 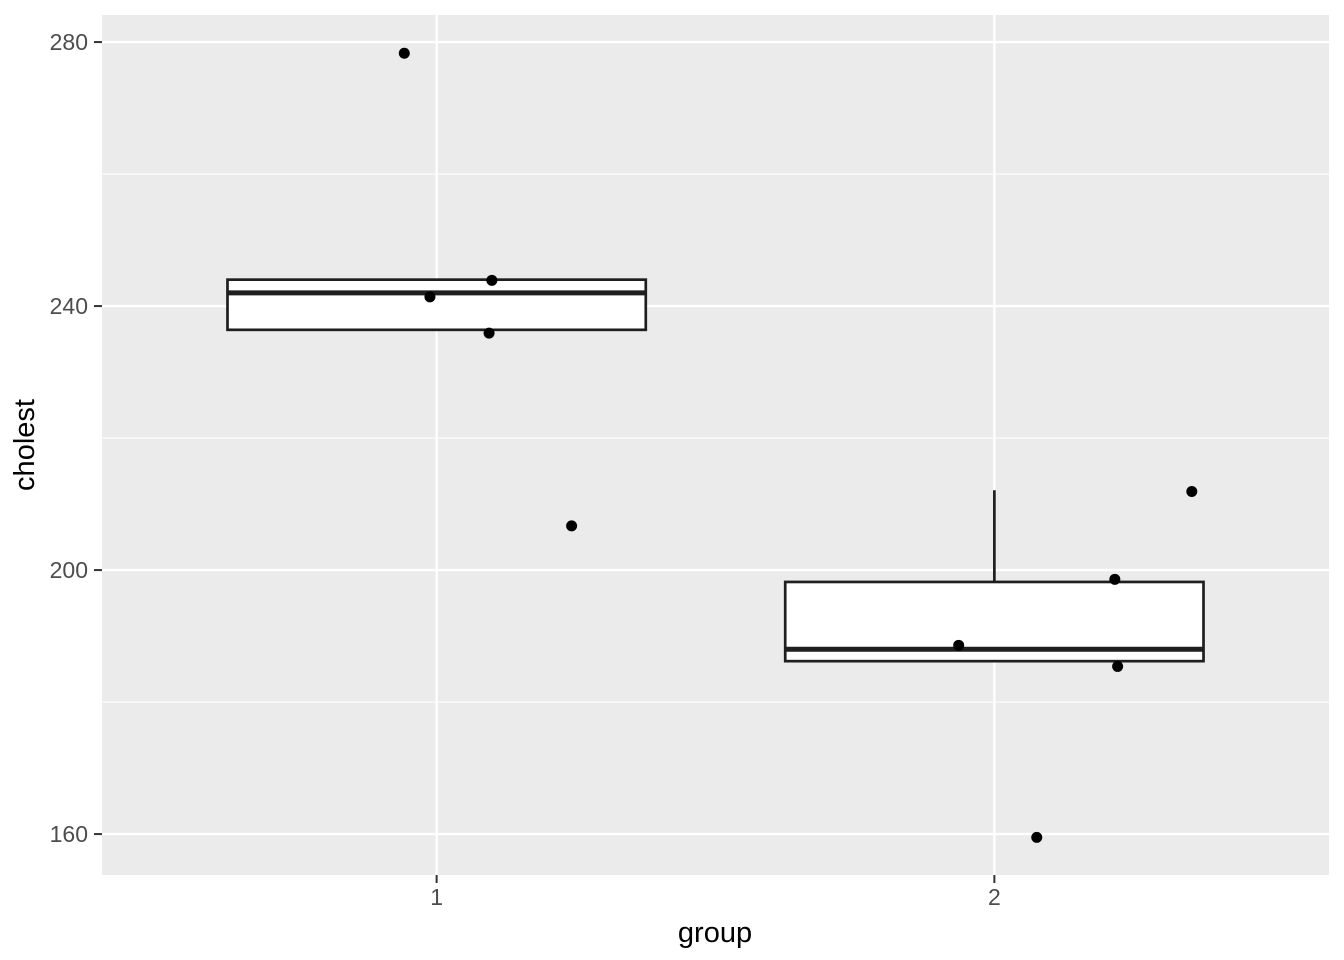 What do you see at coordinates (994, 897) in the screenshot?
I see `x-tick-label: 2` at bounding box center [994, 897].